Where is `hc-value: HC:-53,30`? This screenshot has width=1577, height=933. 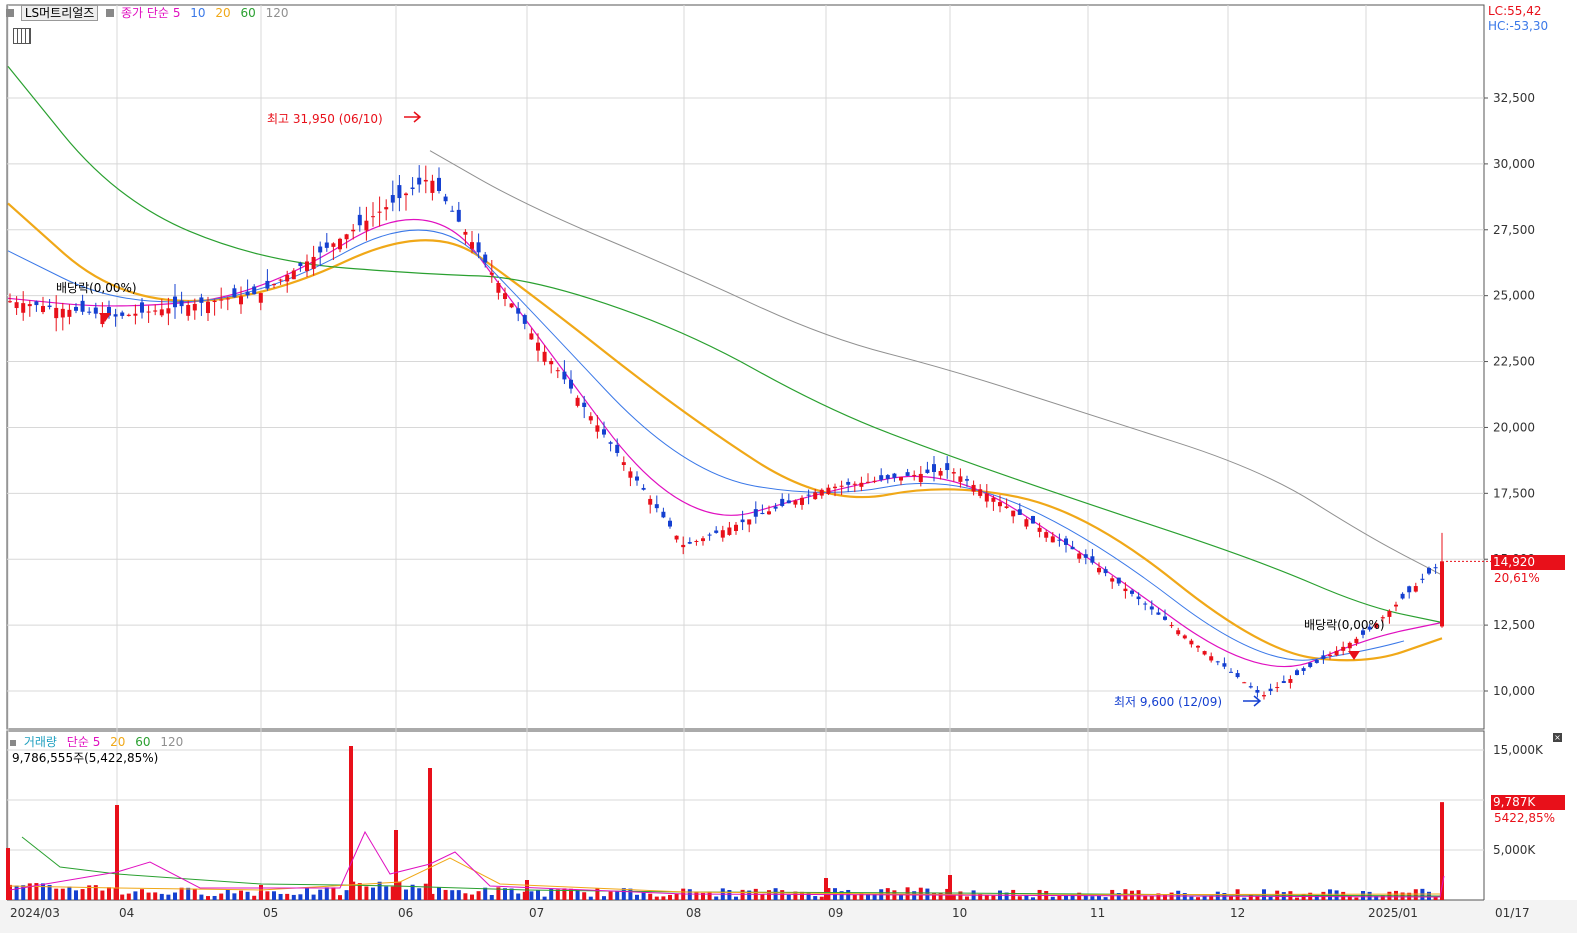
hc-value: HC:-53,30 is located at coordinates (1518, 26).